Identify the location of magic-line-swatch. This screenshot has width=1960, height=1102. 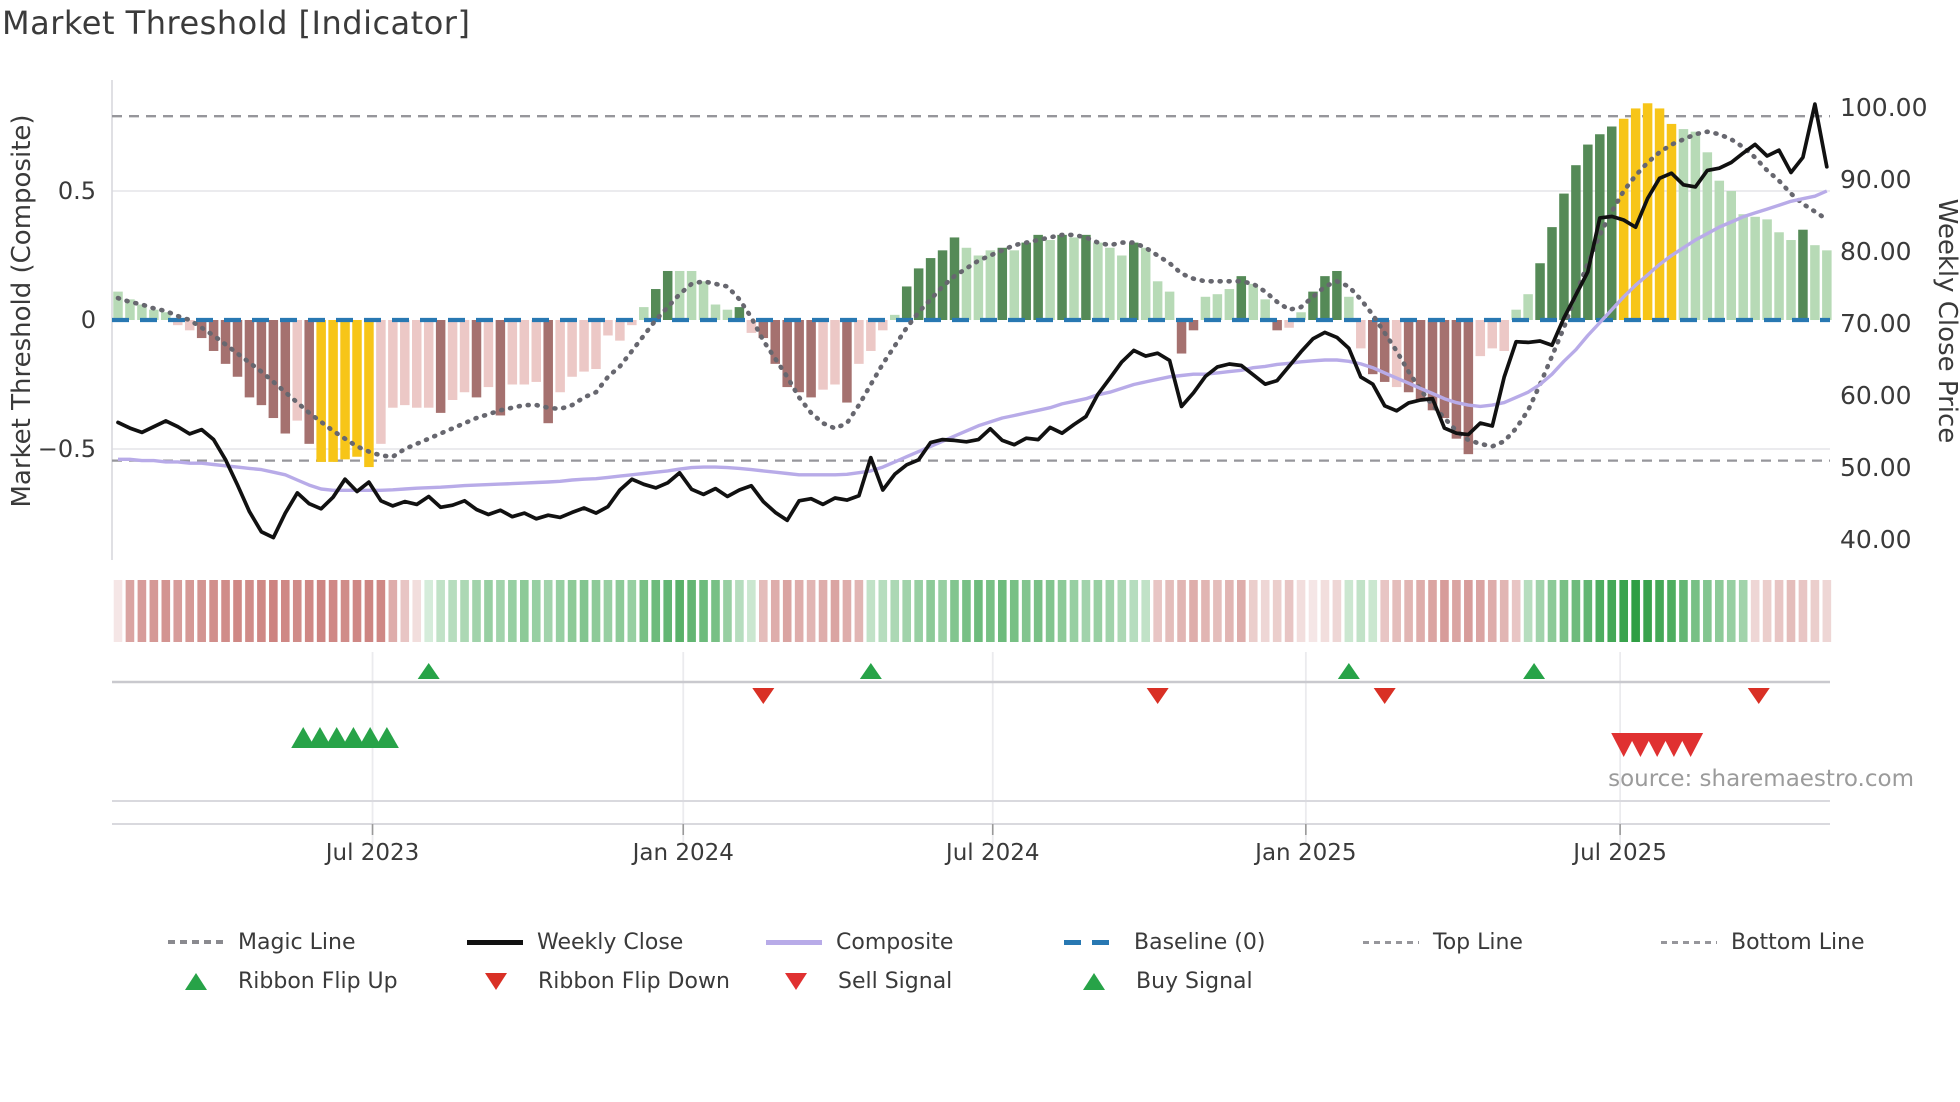
(196, 942).